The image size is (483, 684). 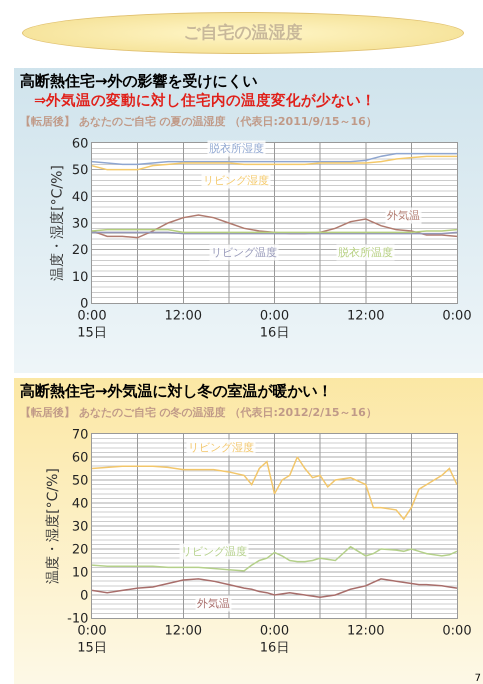 What do you see at coordinates (206, 100) in the screenshot?
I see `chart-subtitle: ⇒外気温の変動に対し住宅内の温度変化が少ない！` at bounding box center [206, 100].